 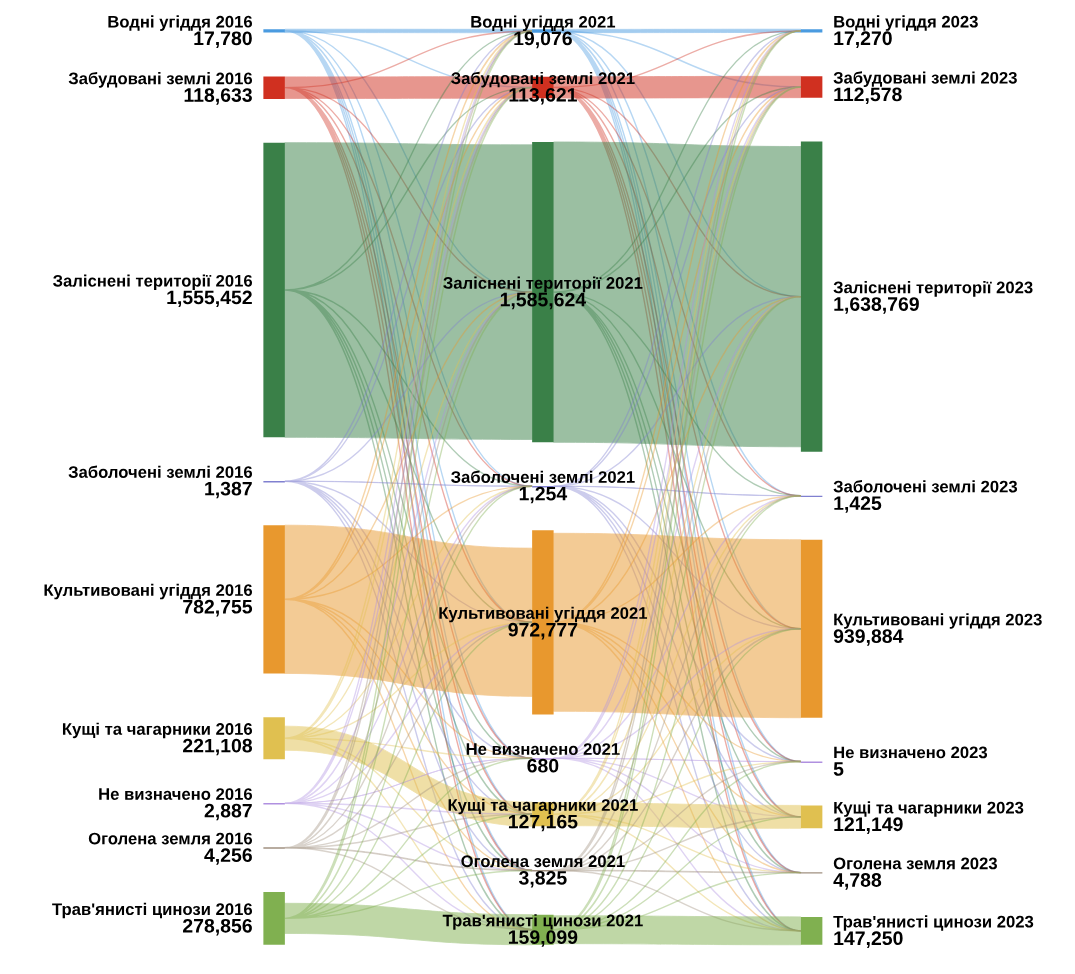 What do you see at coordinates (170, 838) in the screenshot?
I see `category-label: Оголена земля 2016` at bounding box center [170, 838].